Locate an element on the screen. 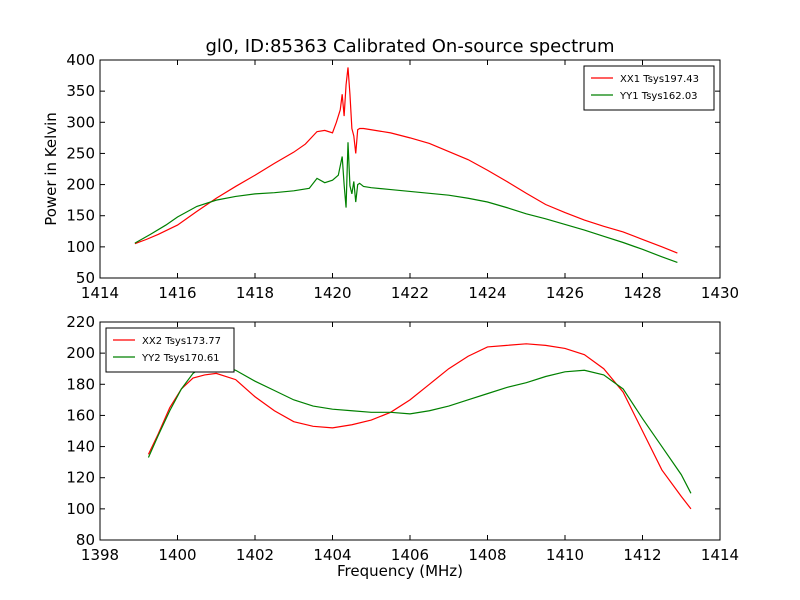 This screenshot has height=600, width=800. x-tick-label: 1428 is located at coordinates (642, 293).